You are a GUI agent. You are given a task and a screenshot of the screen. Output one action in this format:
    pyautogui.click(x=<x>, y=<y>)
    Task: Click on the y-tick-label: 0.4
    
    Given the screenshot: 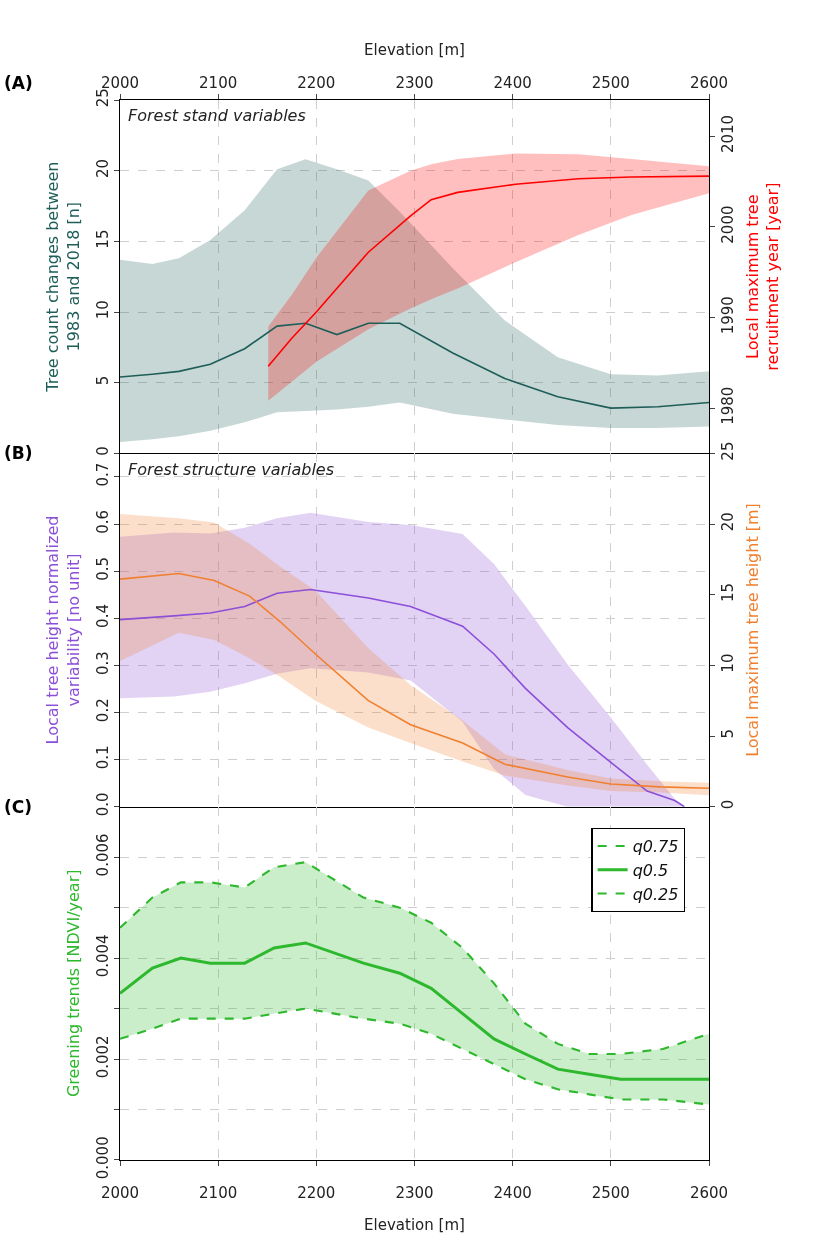 What is the action you would take?
    pyautogui.click(x=103, y=616)
    